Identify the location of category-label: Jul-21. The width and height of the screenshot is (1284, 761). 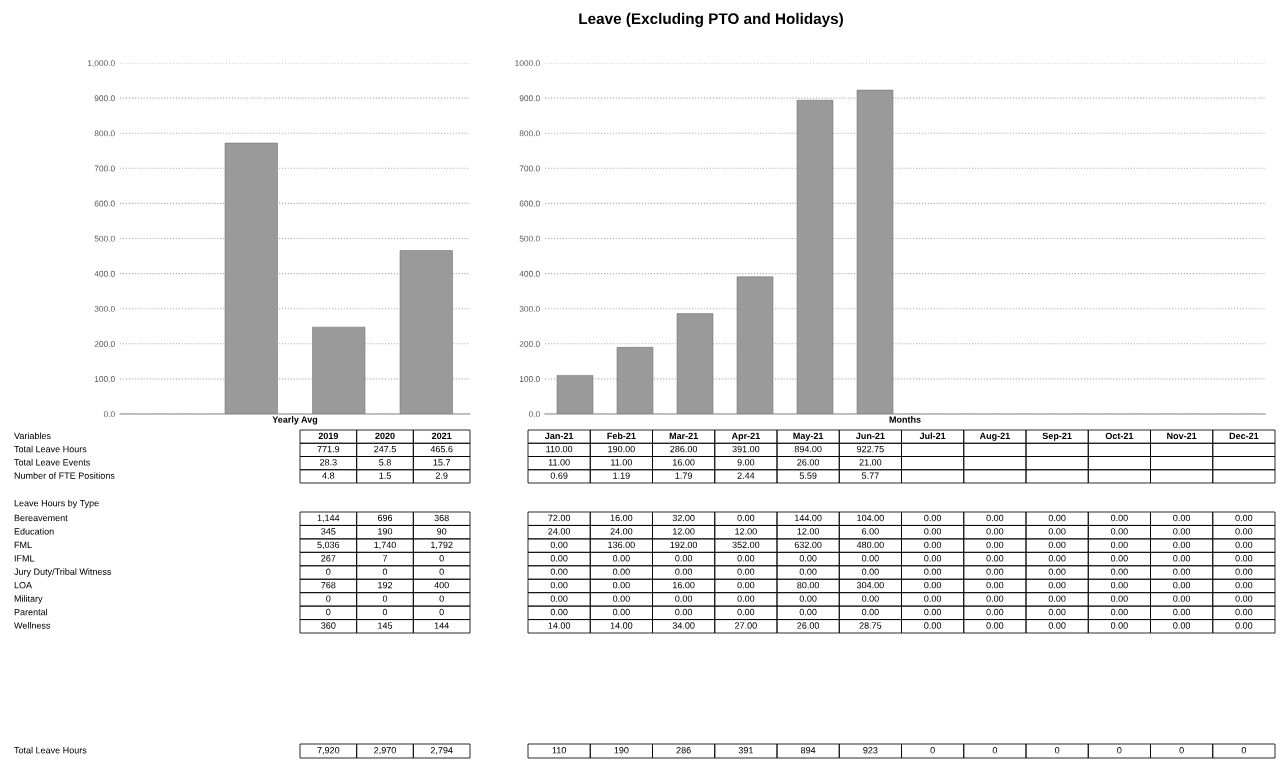
(932, 436).